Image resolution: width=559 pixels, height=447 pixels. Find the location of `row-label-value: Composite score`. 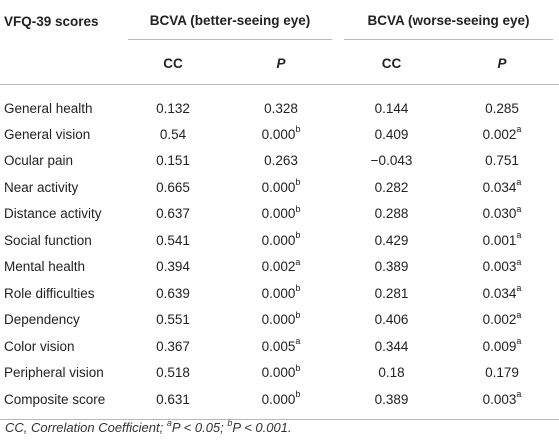

row-label-value: Composite score is located at coordinates (55, 399).